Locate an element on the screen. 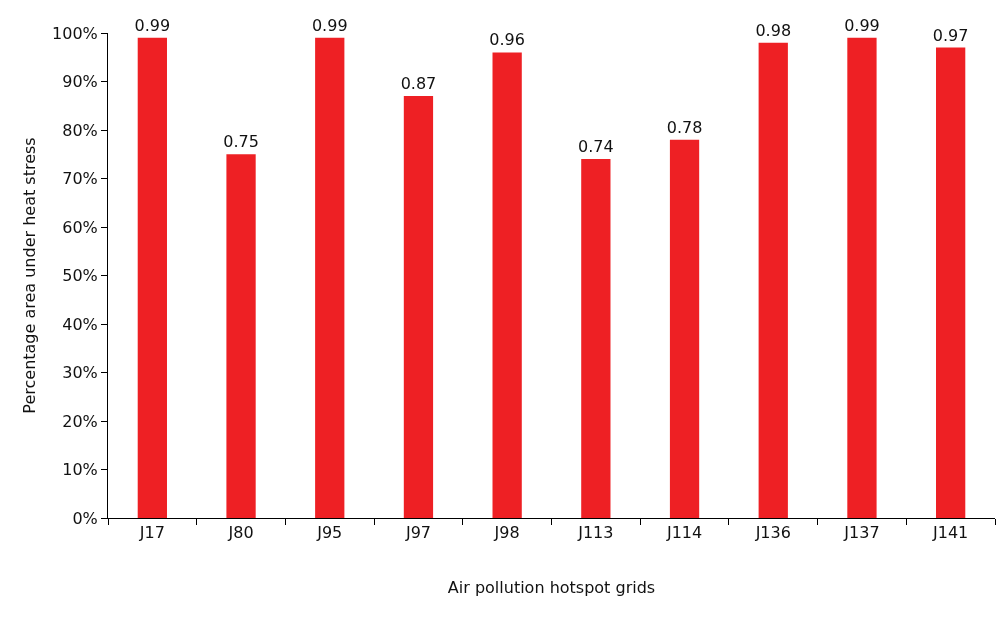  x-tick-label: J136 is located at coordinates (772, 533).